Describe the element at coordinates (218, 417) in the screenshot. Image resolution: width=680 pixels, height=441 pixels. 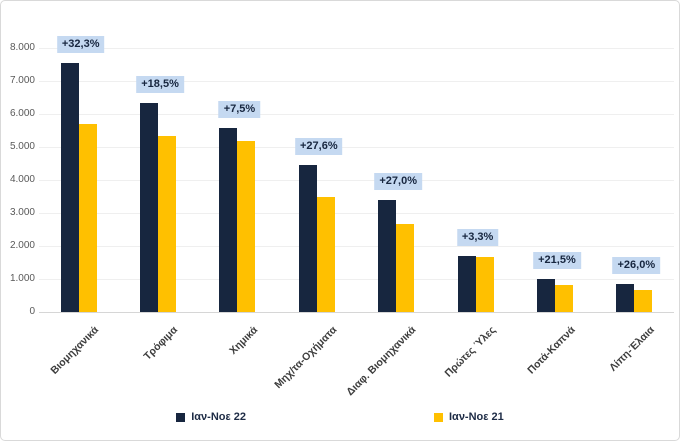
I see `legend-label: Ιαν-Νοε 22` at that location.